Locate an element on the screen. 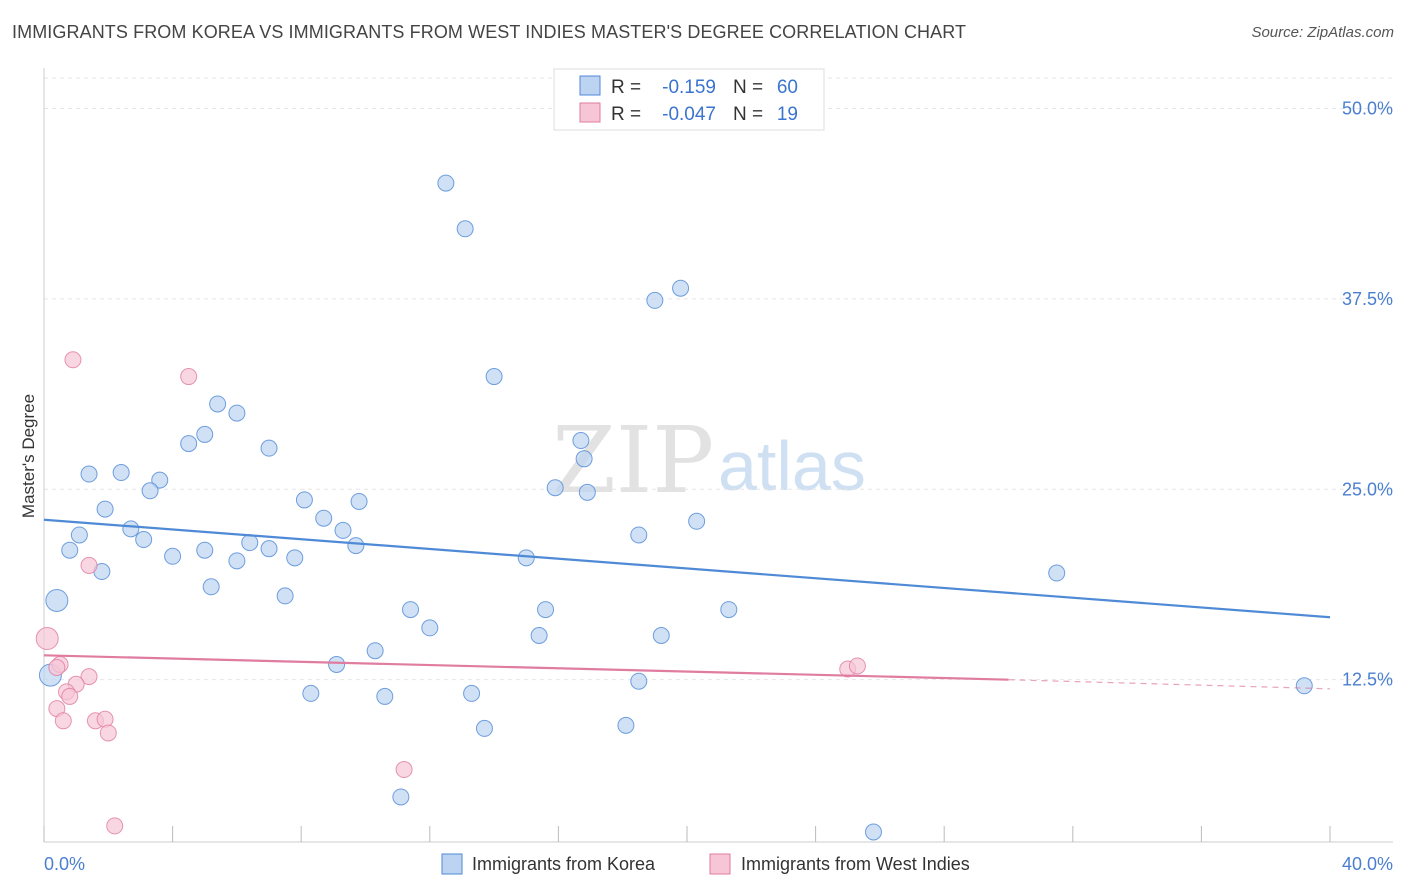  x-tick-label-max: 40.0% is located at coordinates (1367, 864).